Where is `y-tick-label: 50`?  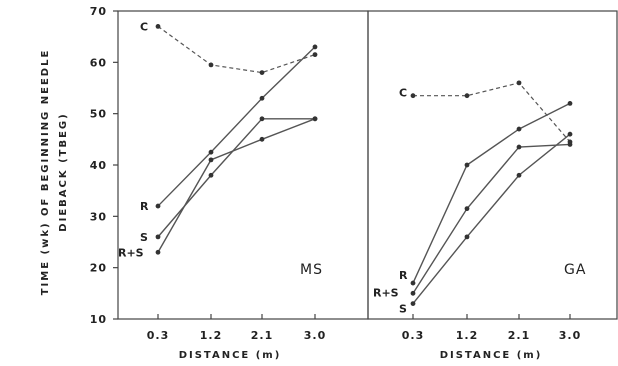 y-tick-label: 50 is located at coordinates (98, 114).